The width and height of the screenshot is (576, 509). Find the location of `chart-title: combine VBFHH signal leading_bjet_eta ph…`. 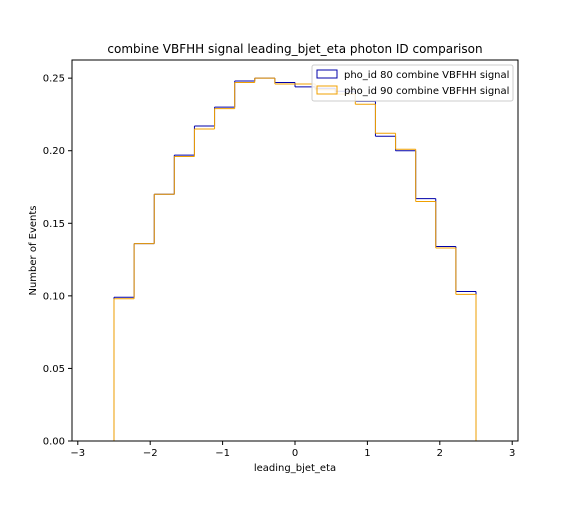

chart-title: combine VBFHH signal leading_bjet_eta ph… is located at coordinates (294, 49).